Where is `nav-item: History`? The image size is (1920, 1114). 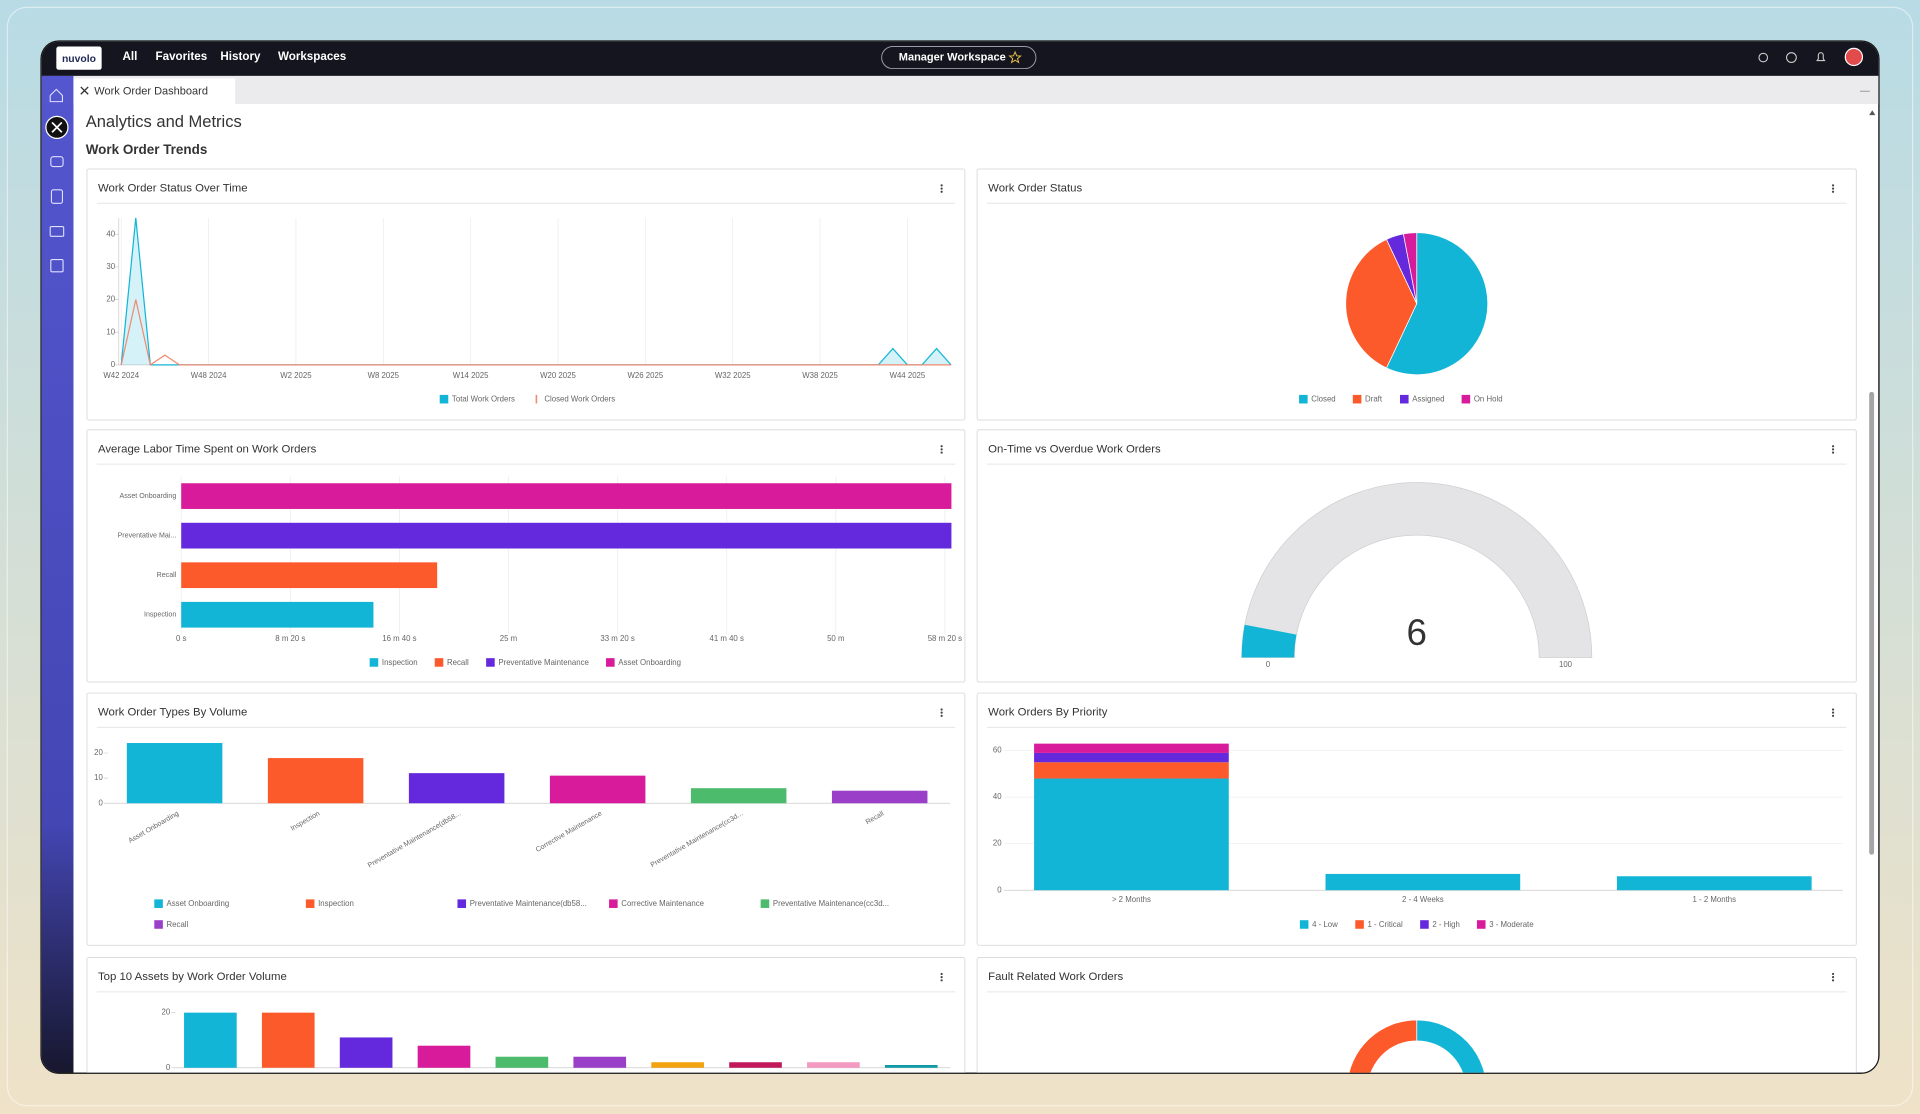
nav-item: History is located at coordinates (240, 56).